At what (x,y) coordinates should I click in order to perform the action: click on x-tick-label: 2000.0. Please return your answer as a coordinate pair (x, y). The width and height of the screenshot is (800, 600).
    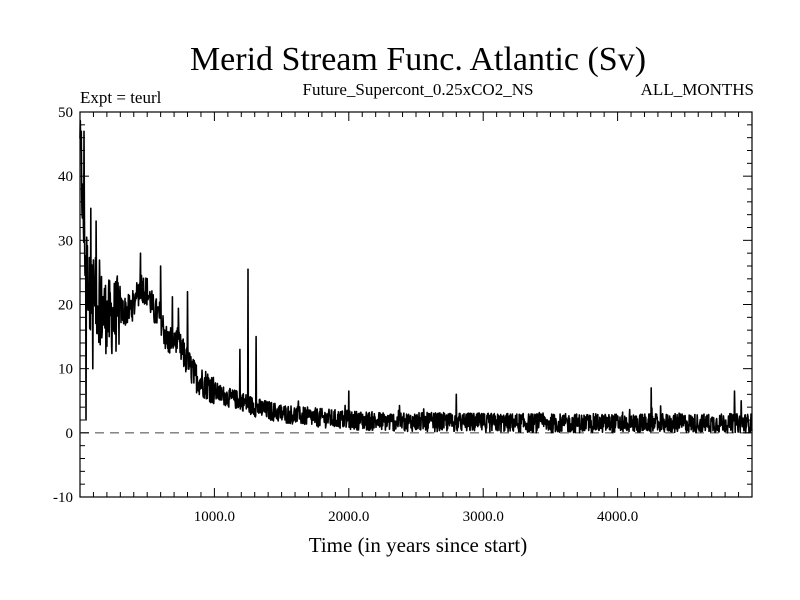
    Looking at the image, I should click on (348, 517).